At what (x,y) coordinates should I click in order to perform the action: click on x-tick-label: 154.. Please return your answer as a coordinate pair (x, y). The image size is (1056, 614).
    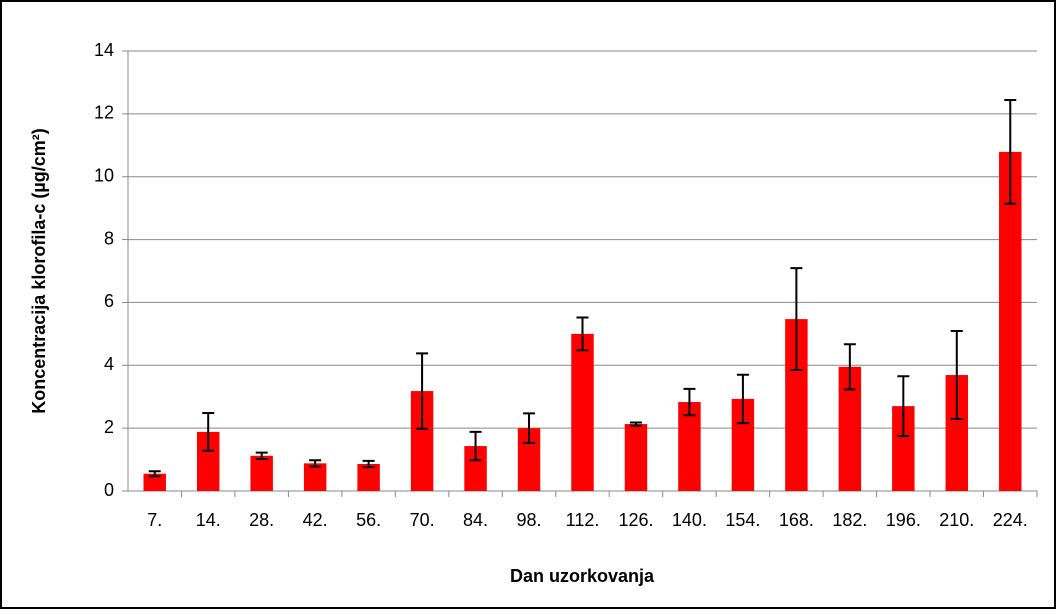
    Looking at the image, I should click on (742, 520).